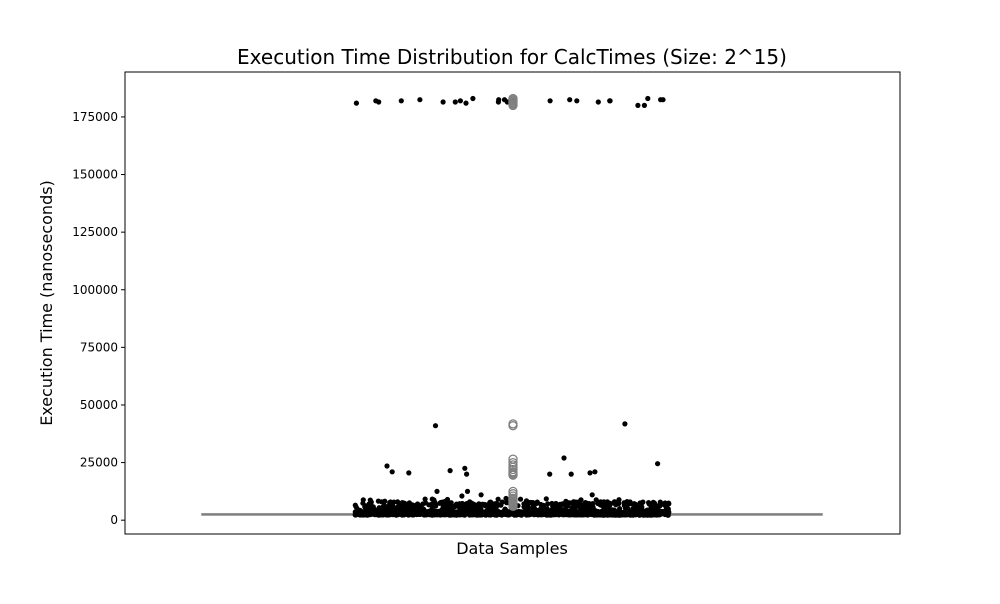  Describe the element at coordinates (99, 405) in the screenshot. I see `y-tick-label: 50000` at that location.